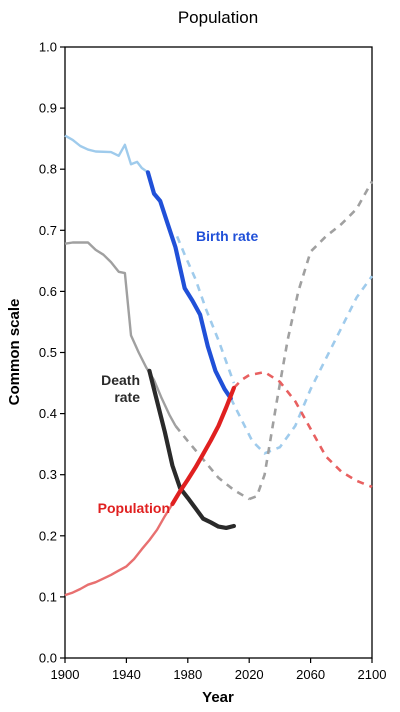  I want to click on y-tick-label: 0.0, so click(48, 658).